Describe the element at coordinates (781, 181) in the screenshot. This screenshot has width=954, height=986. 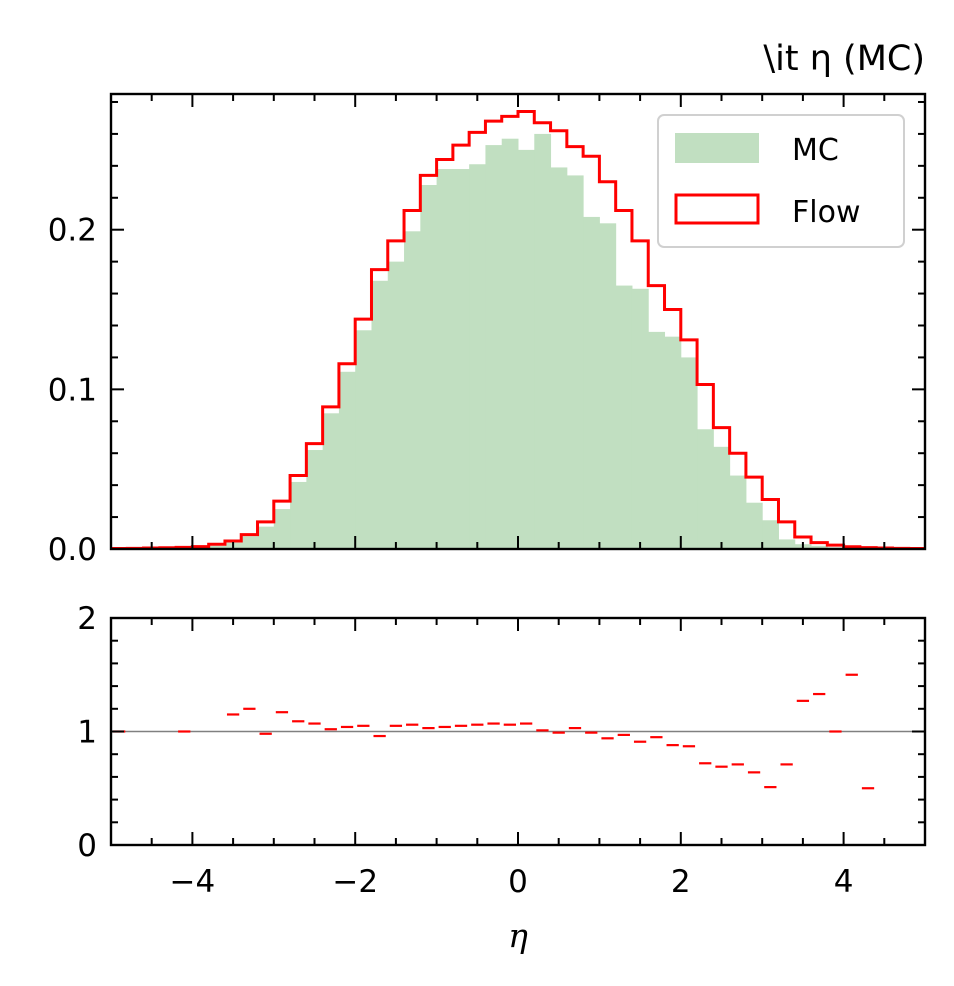
I see `legend: MC Flow` at that location.